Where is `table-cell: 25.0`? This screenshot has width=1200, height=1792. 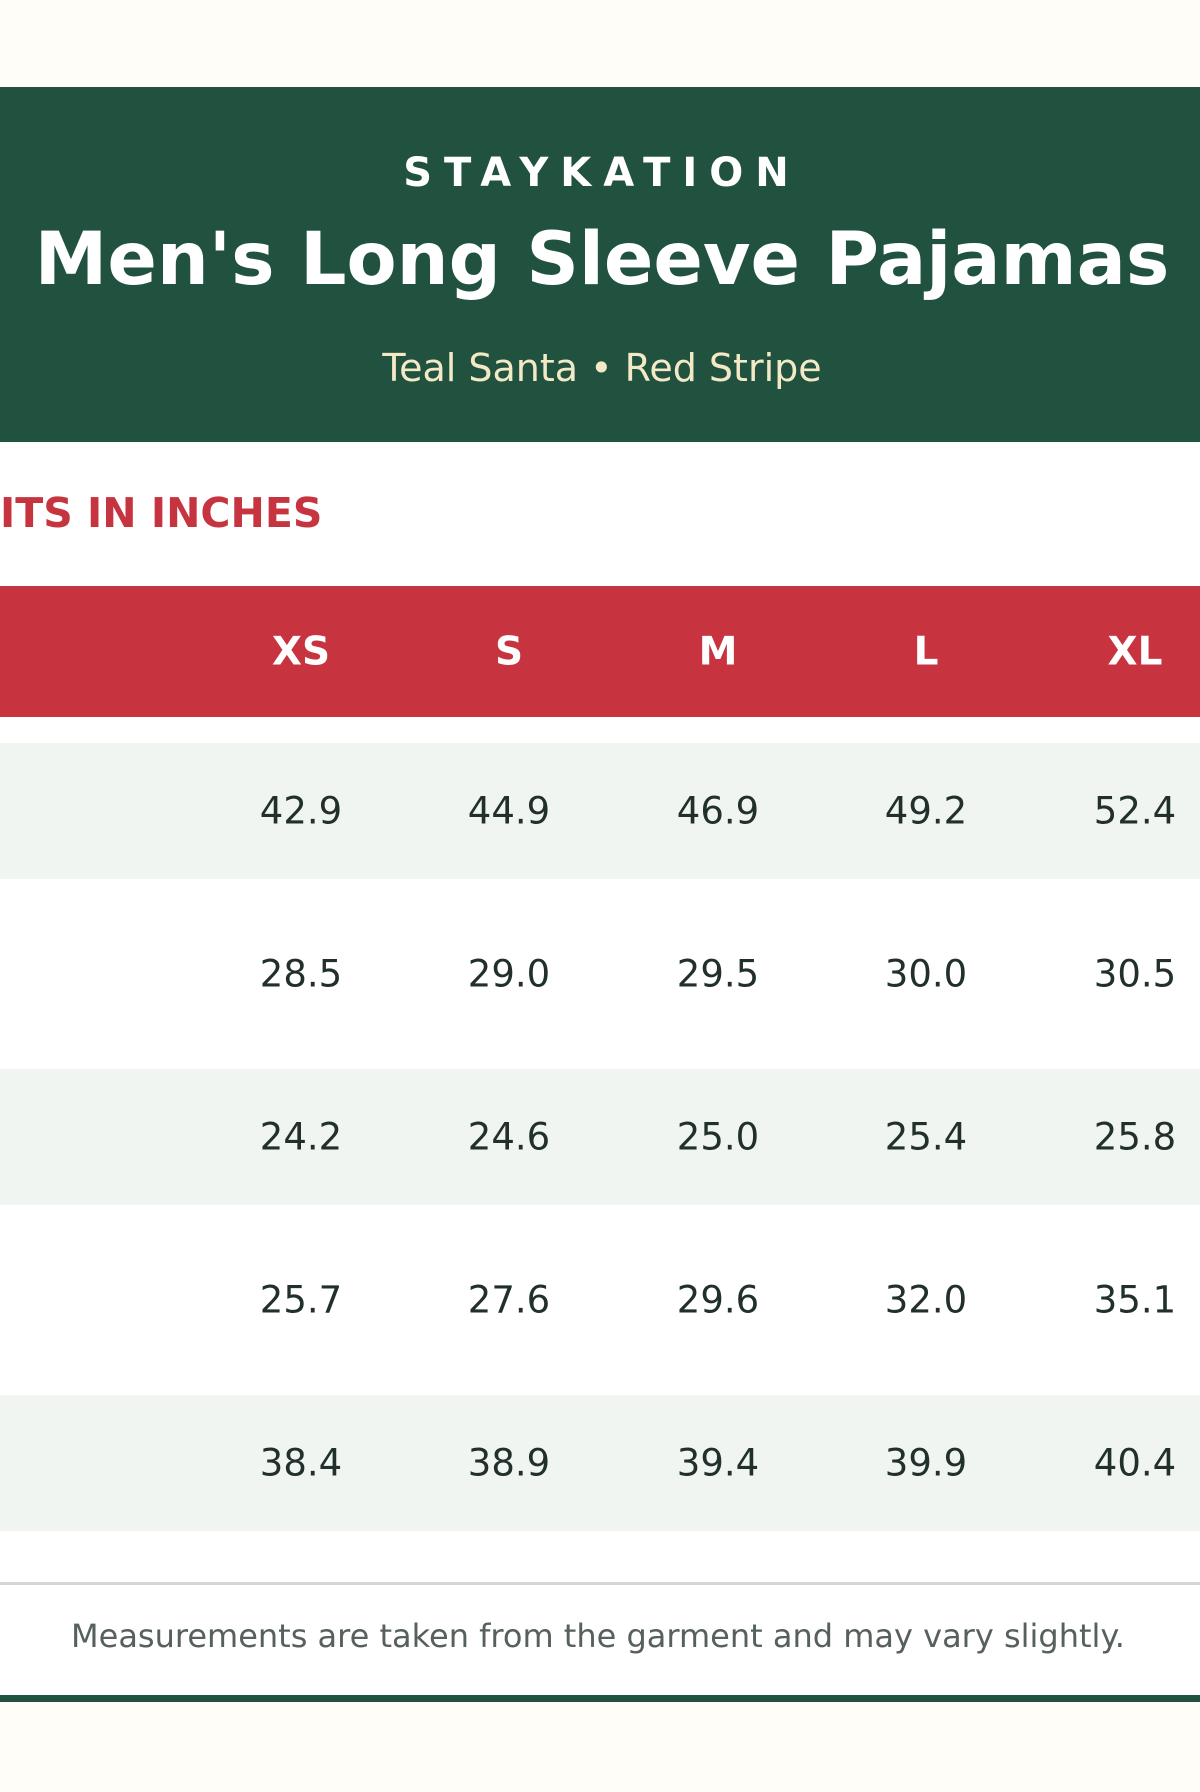 table-cell: 25.0 is located at coordinates (718, 1137).